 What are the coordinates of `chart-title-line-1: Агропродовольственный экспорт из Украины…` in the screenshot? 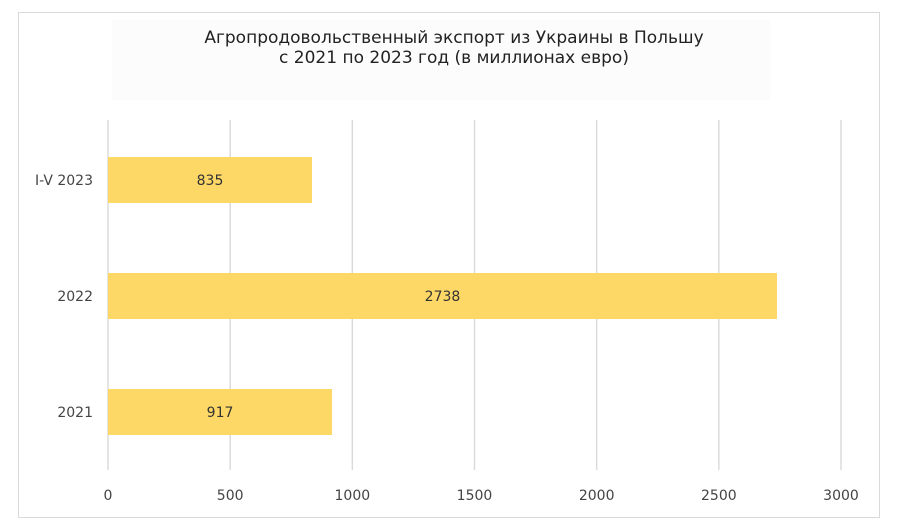 It's located at (454, 38).